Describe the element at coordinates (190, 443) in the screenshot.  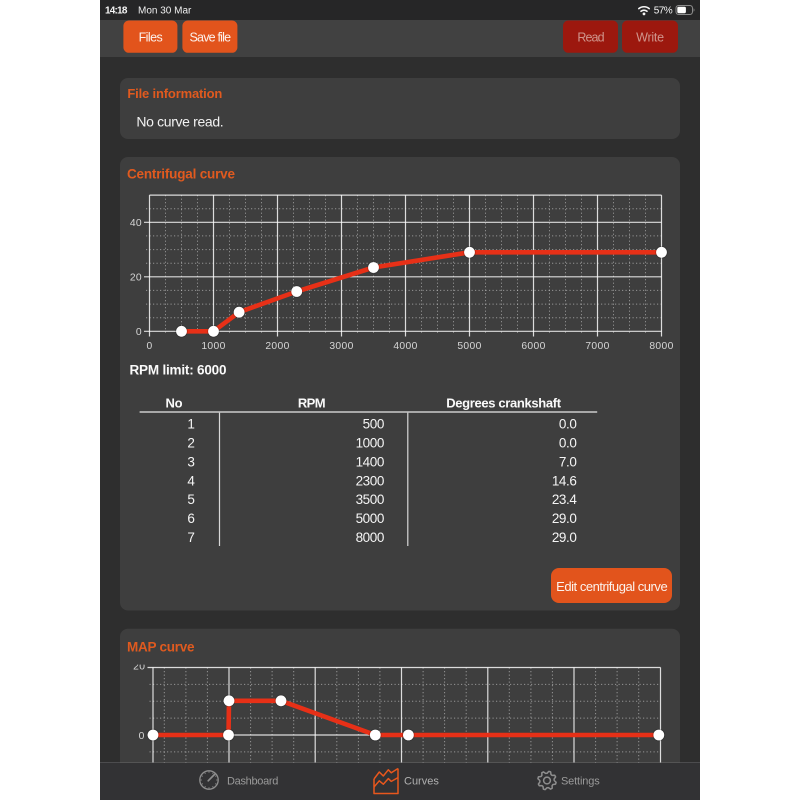
I see `svg-text: 2` at that location.